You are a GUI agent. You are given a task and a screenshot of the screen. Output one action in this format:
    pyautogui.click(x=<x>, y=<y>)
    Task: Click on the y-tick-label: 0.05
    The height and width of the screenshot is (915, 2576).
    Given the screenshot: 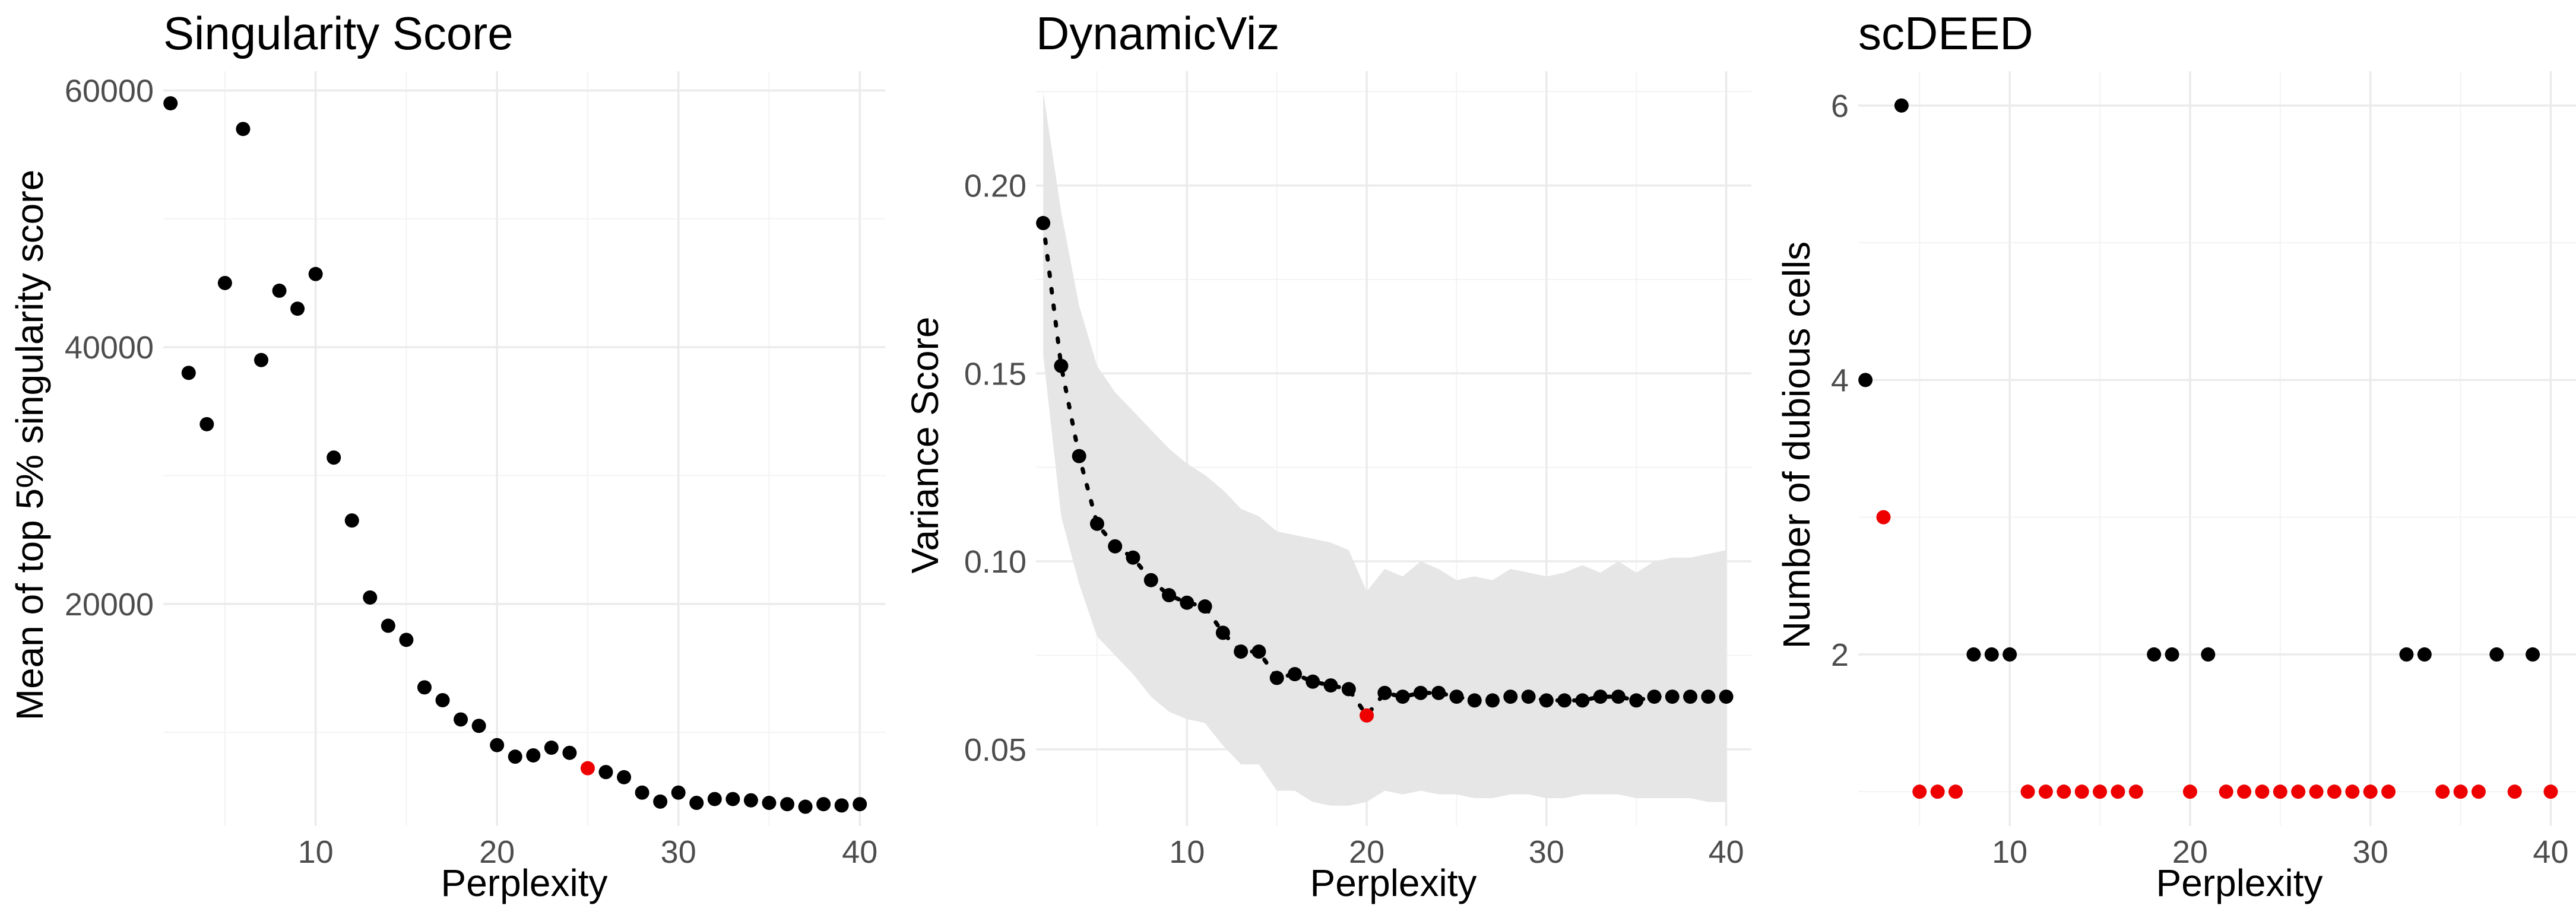 What is the action you would take?
    pyautogui.click(x=995, y=750)
    